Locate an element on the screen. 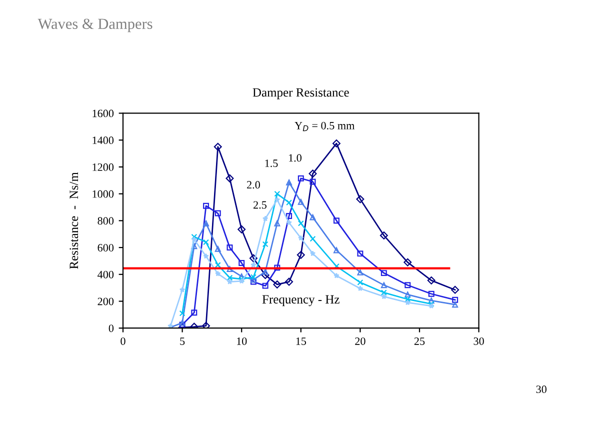 The height and width of the screenshot is (444, 600). y-tick-label: 1200 is located at coordinates (103, 167).